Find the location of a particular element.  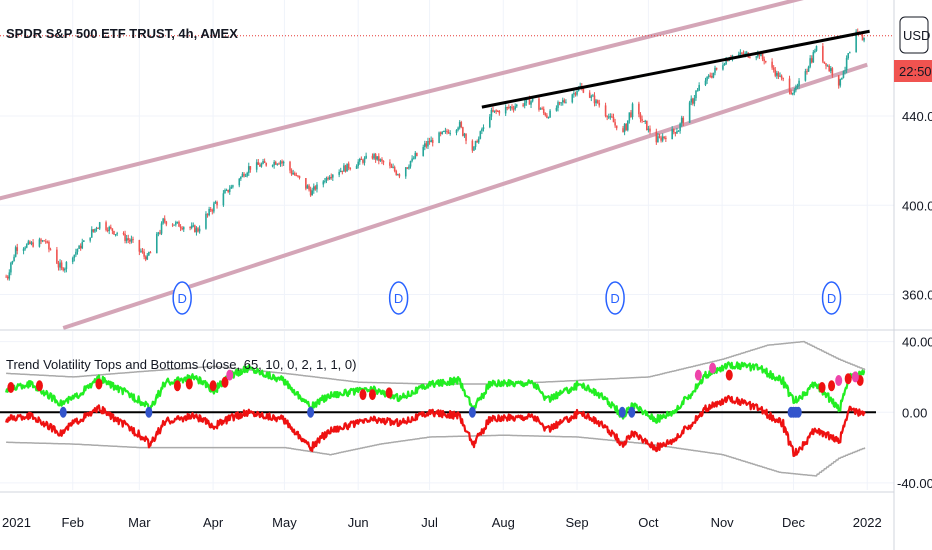

price-axis-label: 440.00 is located at coordinates (917, 116).